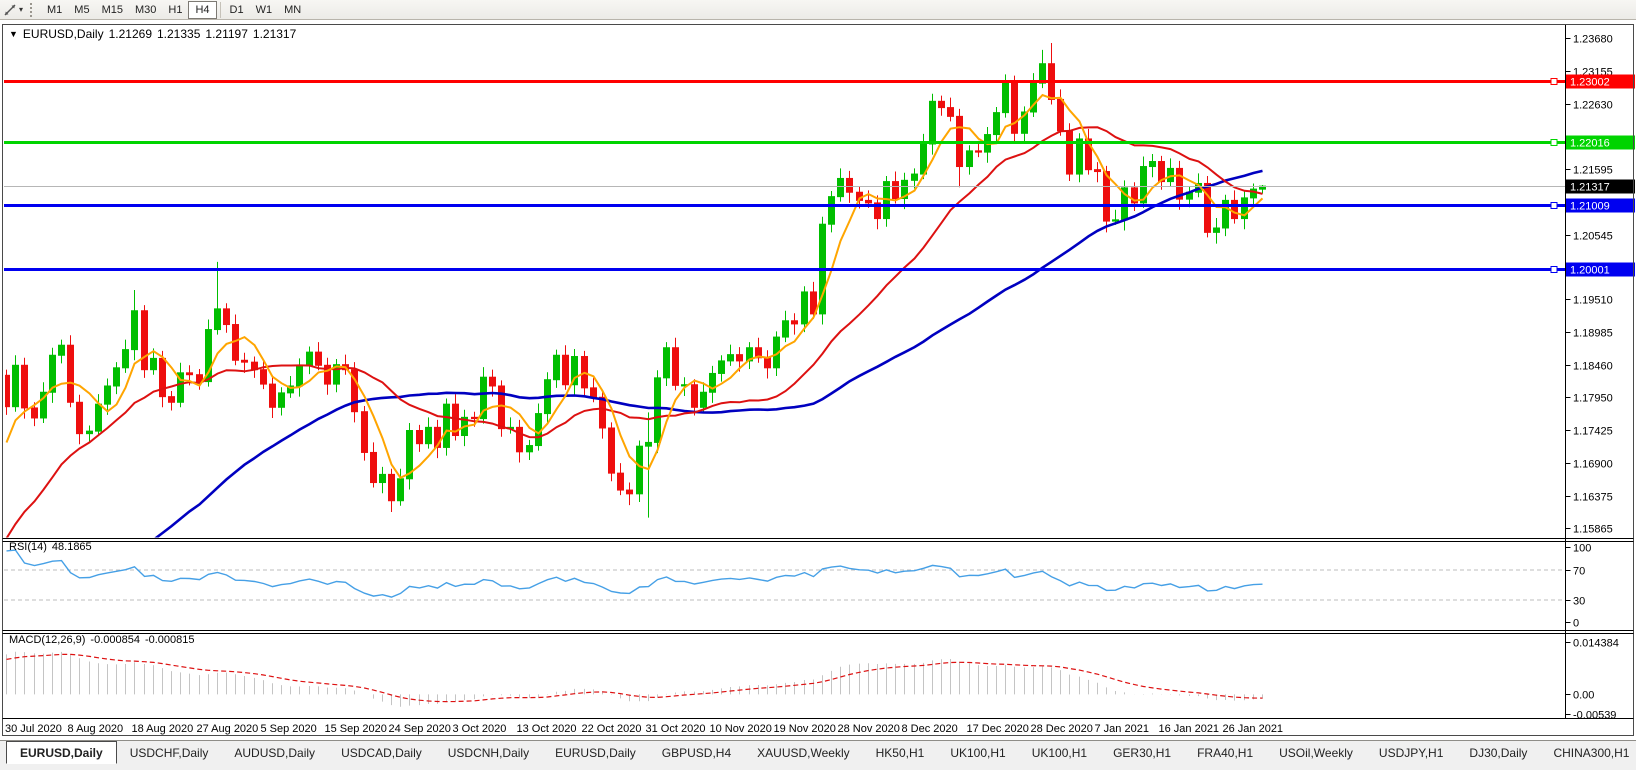 This screenshot has height=770, width=1636. I want to click on timeframe-button-h1: H1, so click(175, 9).